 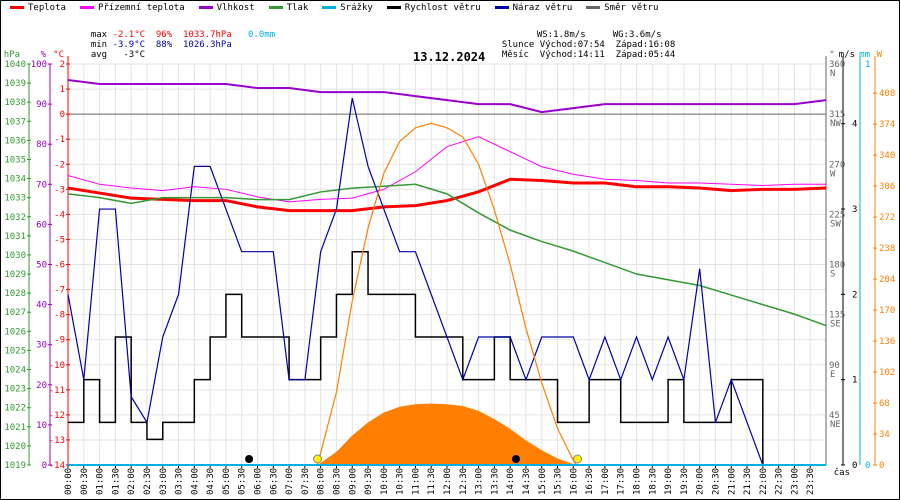 What do you see at coordinates (57, 416) in the screenshot?
I see `temperature-tick-label: -12` at bounding box center [57, 416].